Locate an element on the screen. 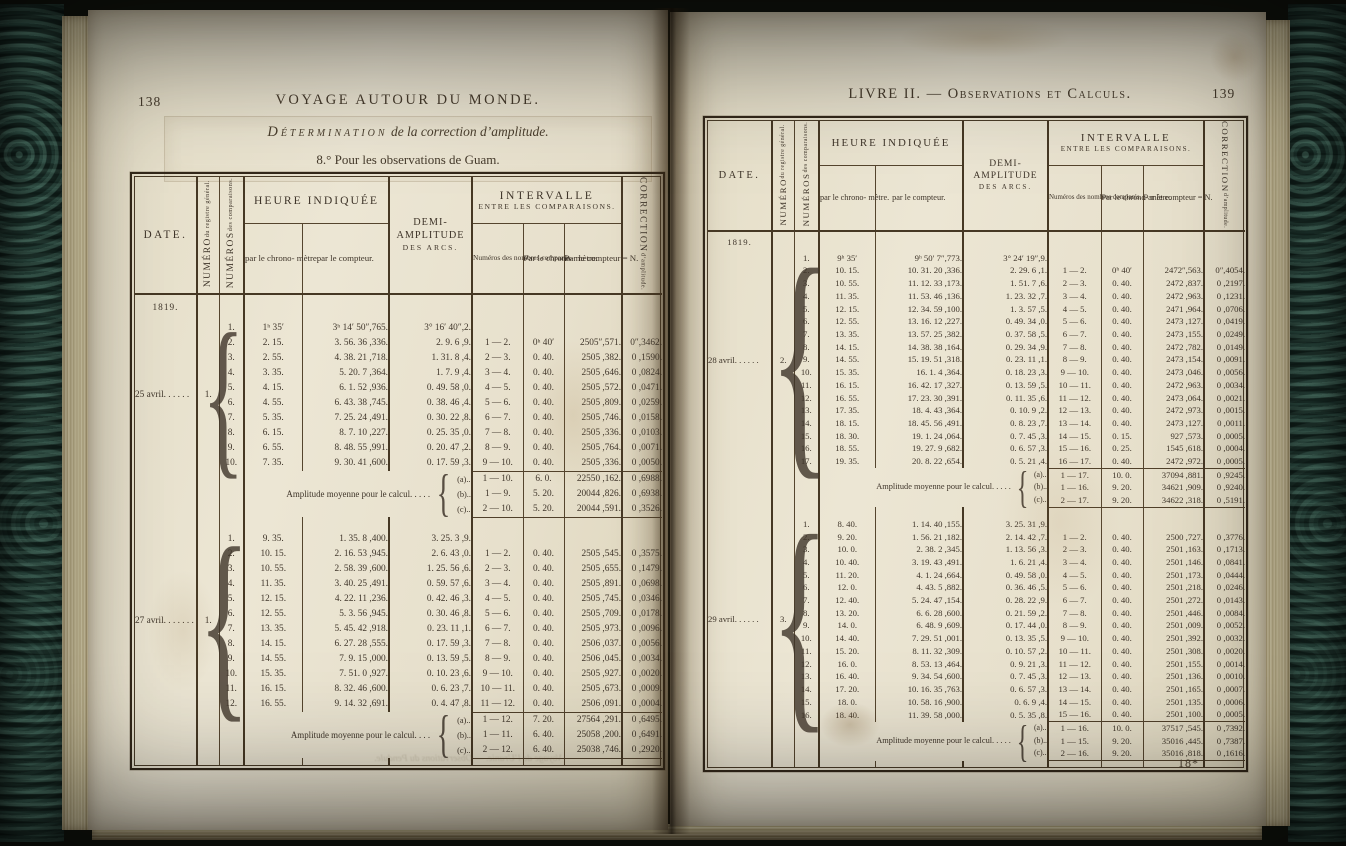  cell: 0 ,3776. is located at coordinates (1224, 537).